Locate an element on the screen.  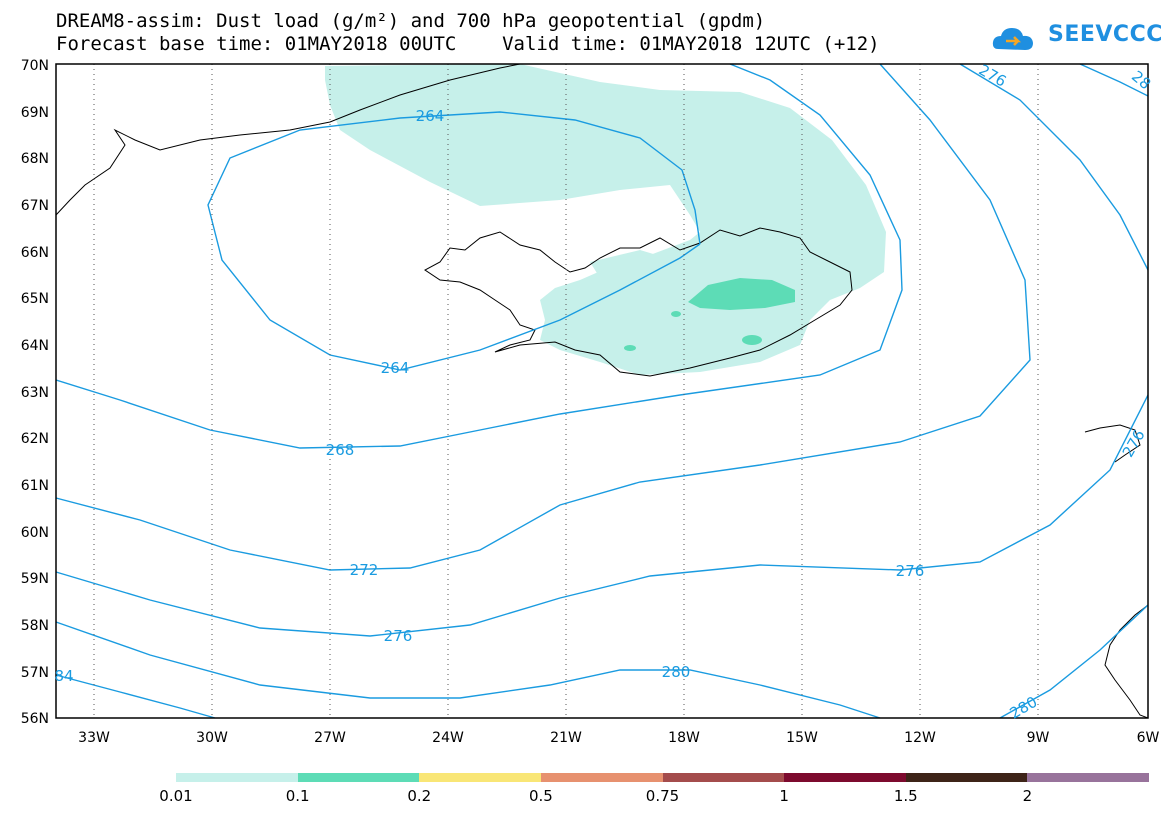
lon-label: 30W is located at coordinates (212, 738).